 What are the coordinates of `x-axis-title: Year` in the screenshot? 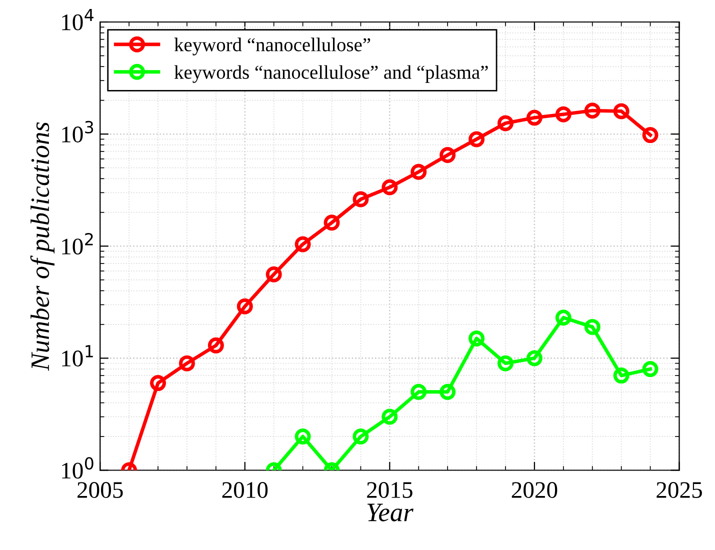 It's located at (390, 513).